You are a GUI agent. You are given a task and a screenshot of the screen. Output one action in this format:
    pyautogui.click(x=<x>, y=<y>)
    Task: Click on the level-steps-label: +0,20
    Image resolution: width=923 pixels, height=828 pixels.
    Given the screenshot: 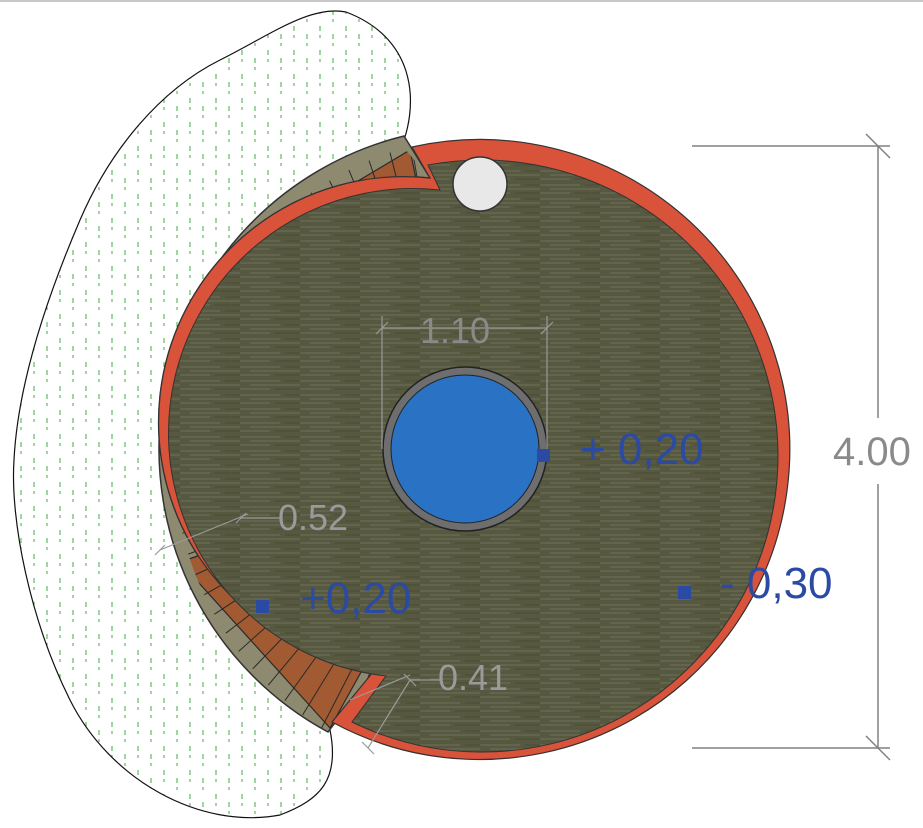 What is the action you would take?
    pyautogui.click(x=355, y=598)
    